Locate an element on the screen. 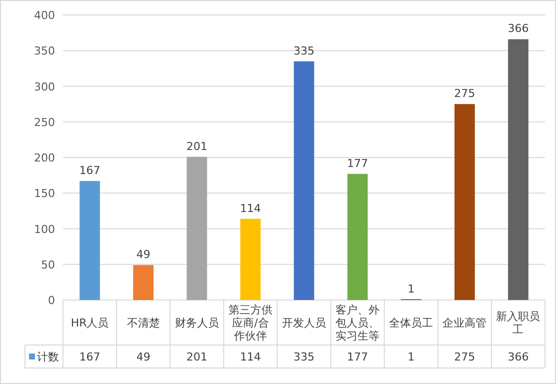 This screenshot has width=556, height=384. legend-label: 计数 is located at coordinates (48, 357).